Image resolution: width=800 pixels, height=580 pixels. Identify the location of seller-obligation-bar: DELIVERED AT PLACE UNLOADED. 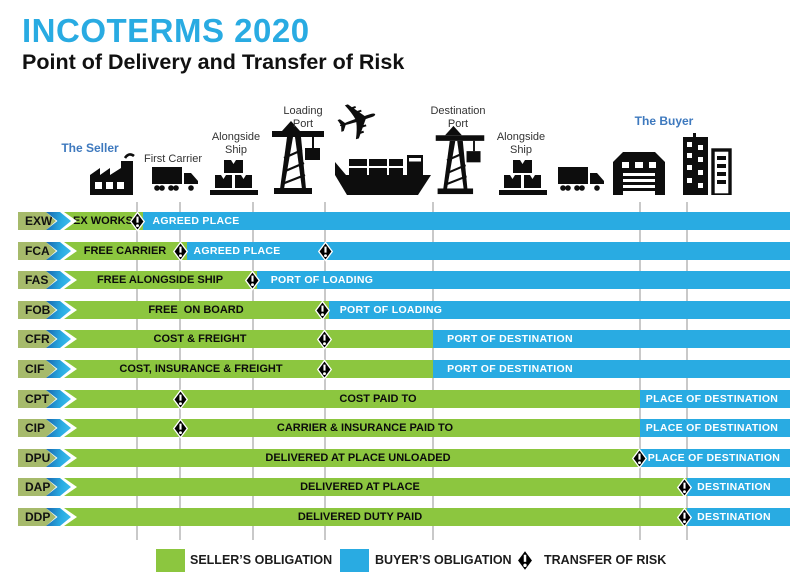
(352, 458).